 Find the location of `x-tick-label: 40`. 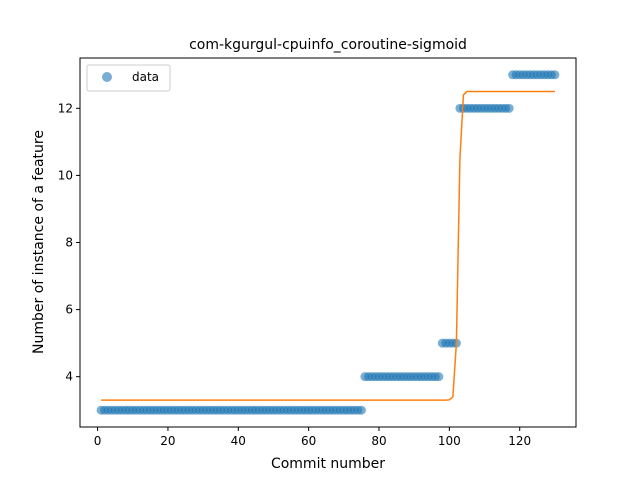

x-tick-label: 40 is located at coordinates (238, 441).